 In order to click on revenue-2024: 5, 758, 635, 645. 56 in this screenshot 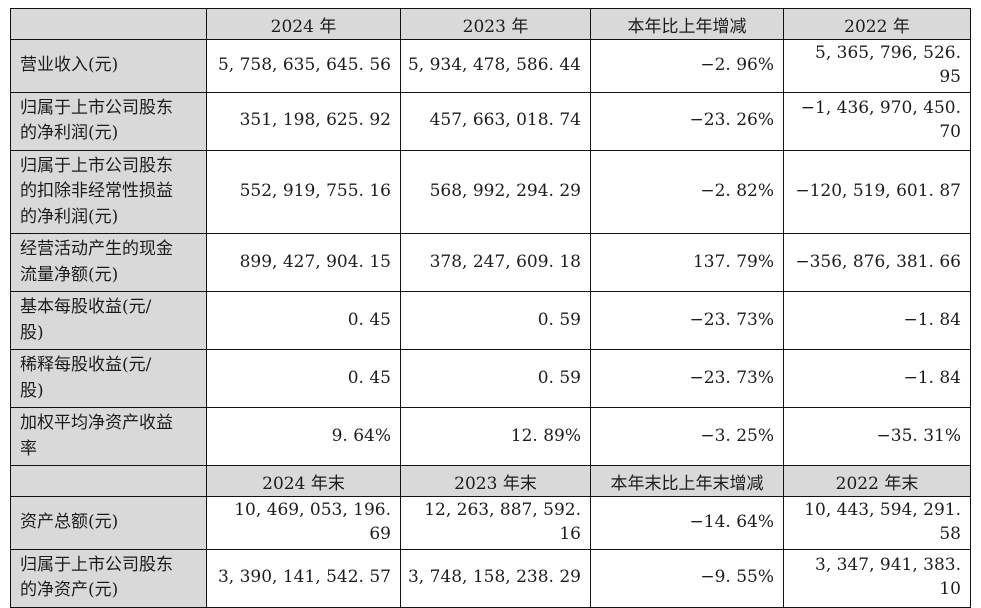, I will do `click(303, 66)`.